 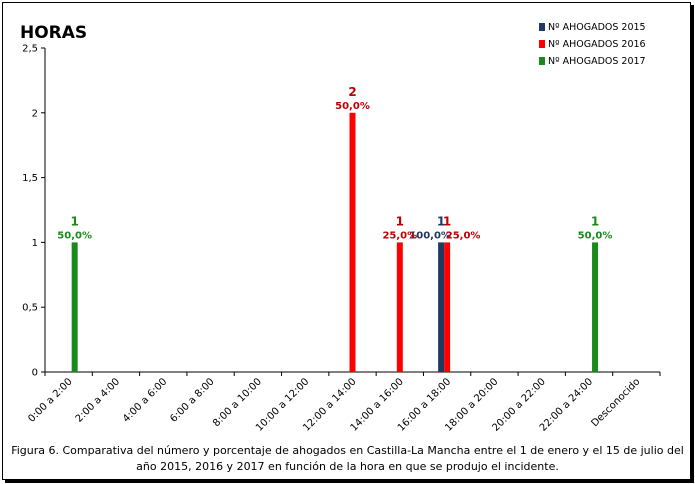 I want to click on y-tick-label: 0,5, so click(x=30, y=308).